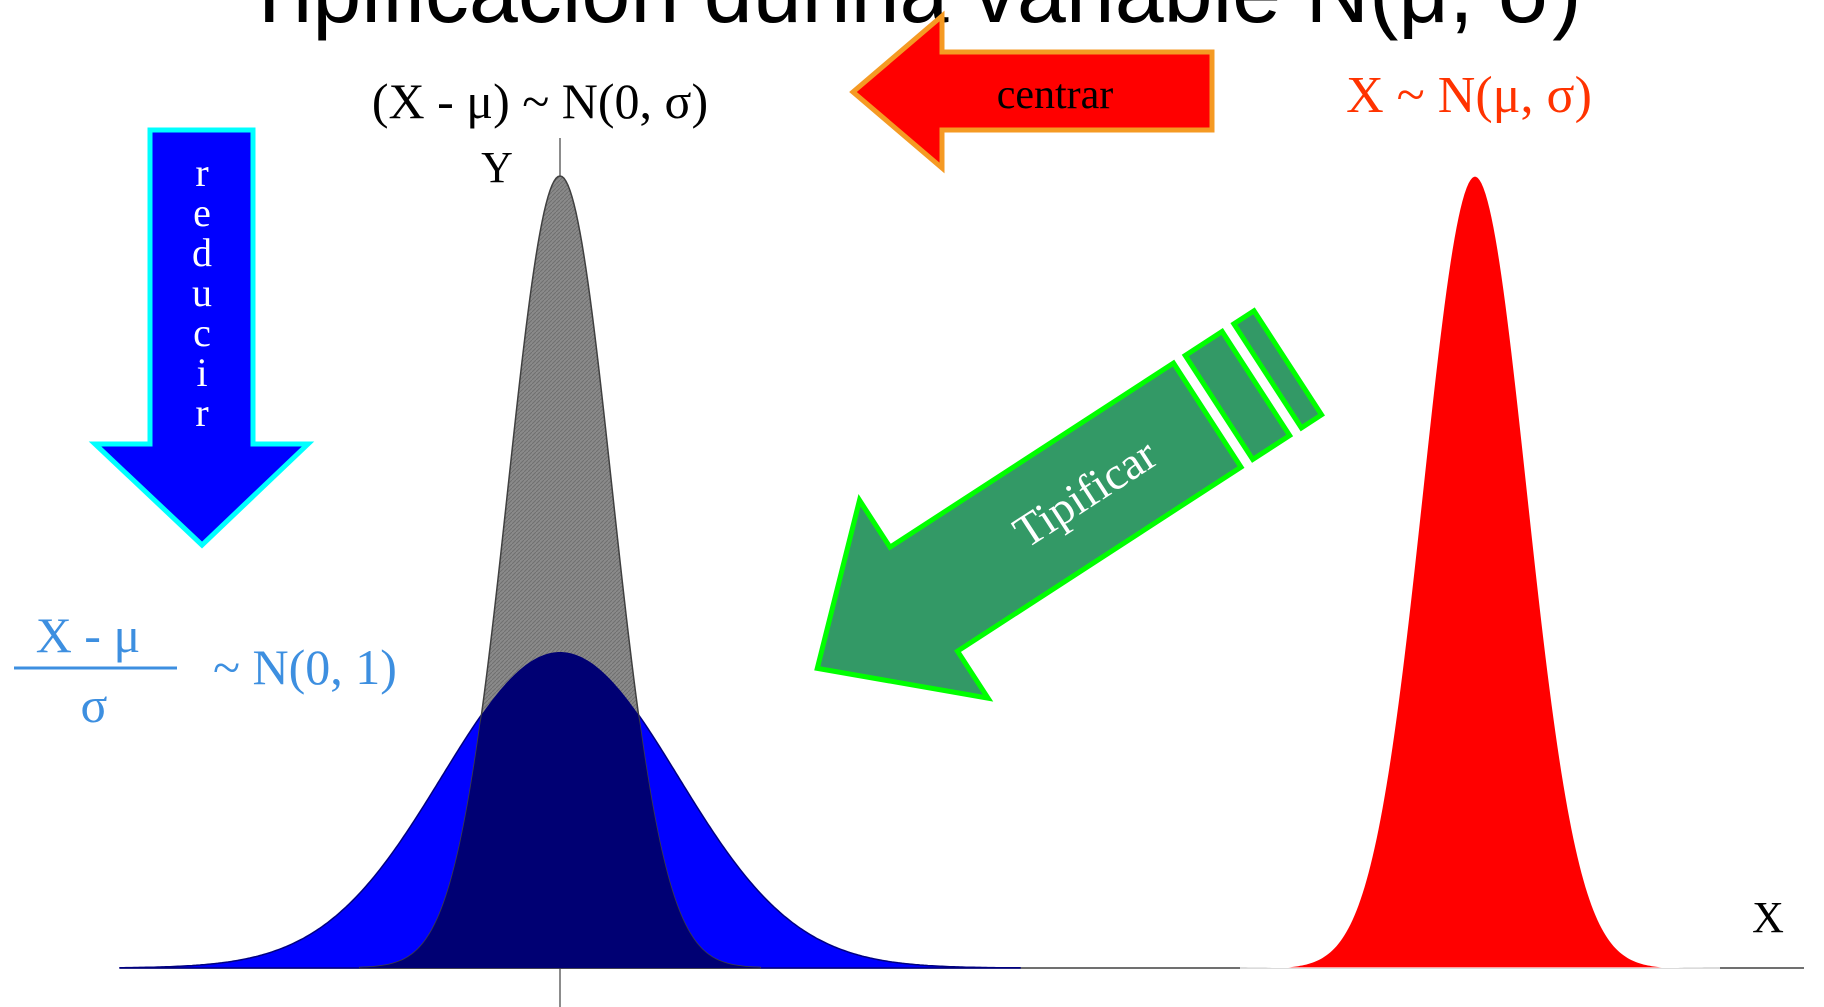 The image size is (1824, 1007). What do you see at coordinates (202, 252) in the screenshot?
I see `reducir-letter: d` at bounding box center [202, 252].